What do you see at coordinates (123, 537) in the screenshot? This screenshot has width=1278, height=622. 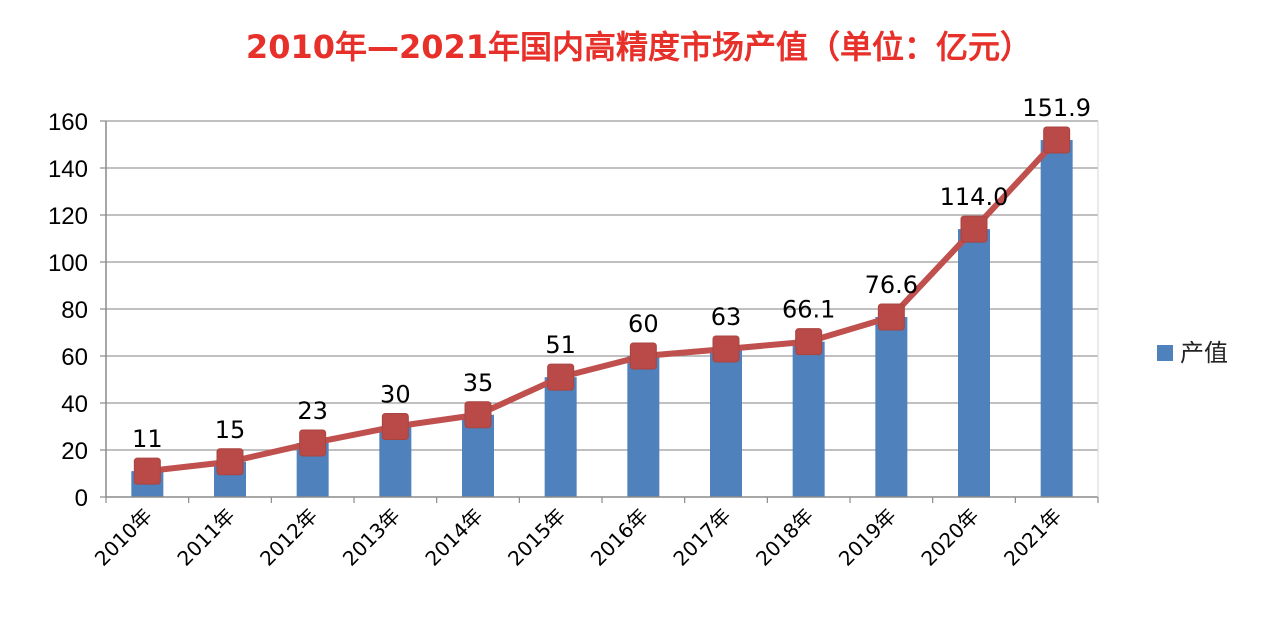 I see `x-category-label: 2010年` at bounding box center [123, 537].